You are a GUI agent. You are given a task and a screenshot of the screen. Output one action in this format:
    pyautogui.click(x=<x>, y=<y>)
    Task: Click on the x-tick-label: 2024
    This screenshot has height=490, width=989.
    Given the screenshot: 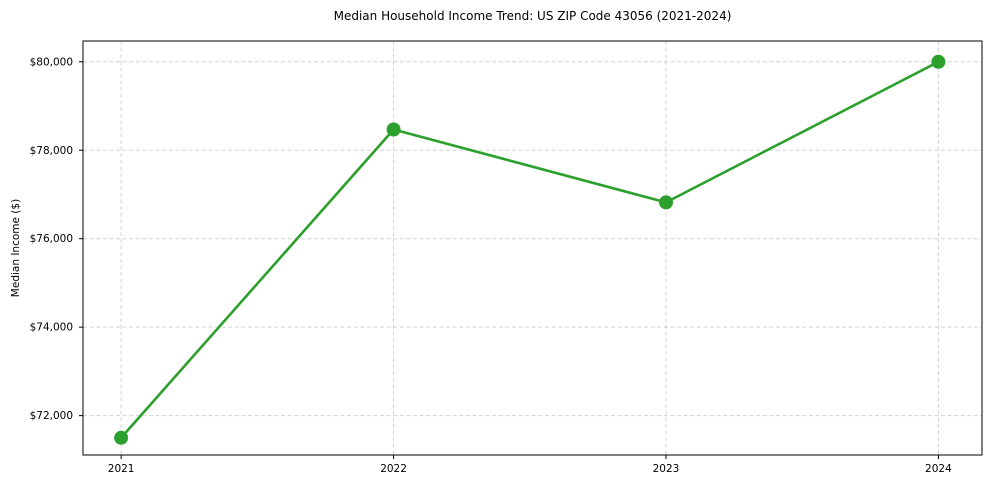 What is the action you would take?
    pyautogui.click(x=938, y=469)
    